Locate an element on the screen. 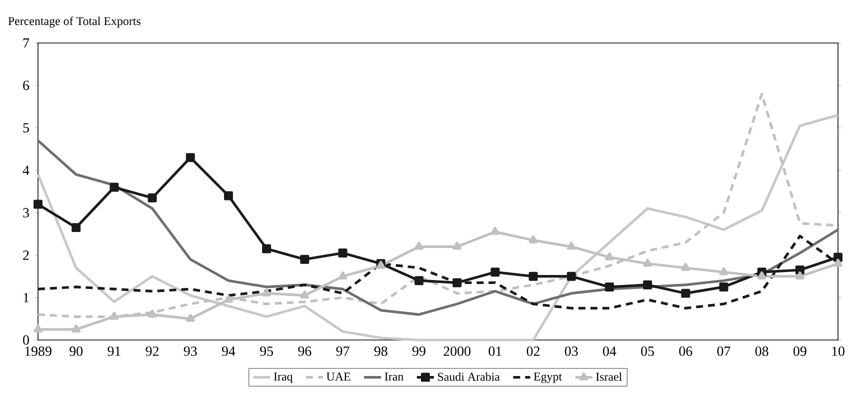  x-tick-label: 10 is located at coordinates (838, 351).